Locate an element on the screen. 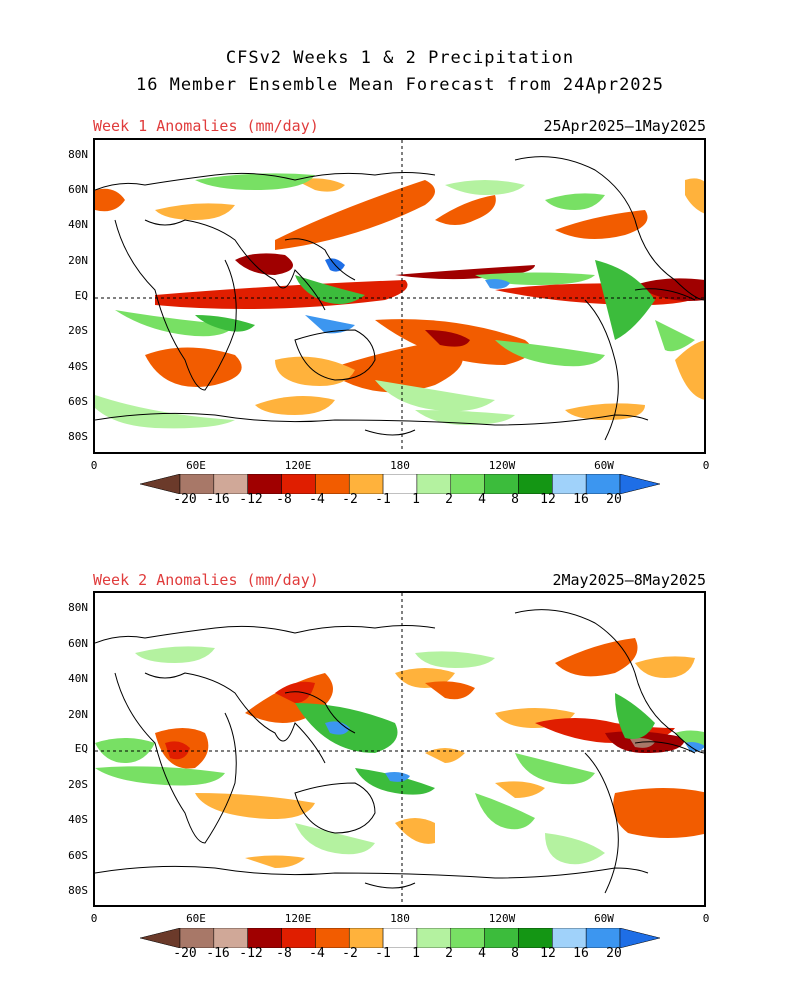 Image resolution: width=800 pixels, height=1000 pixels. week2-lon-120e: 120E is located at coordinates (298, 918).